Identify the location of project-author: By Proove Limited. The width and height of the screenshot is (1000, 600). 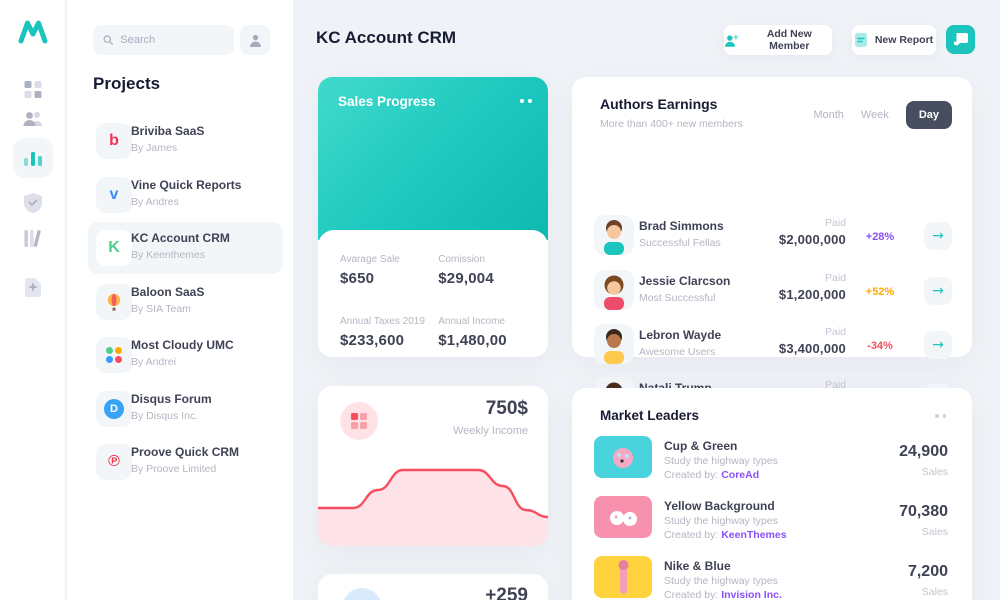
(174, 469).